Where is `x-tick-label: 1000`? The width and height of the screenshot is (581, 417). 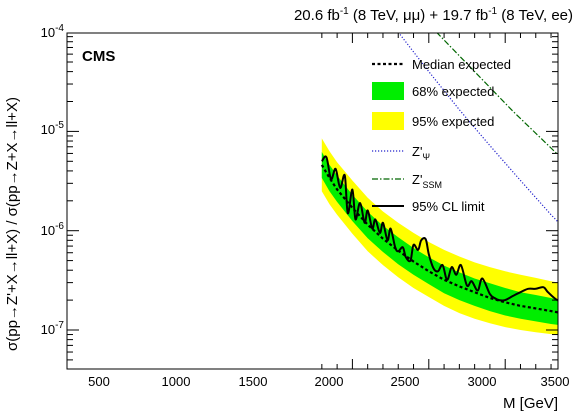 x-tick-label: 1000 is located at coordinates (176, 381).